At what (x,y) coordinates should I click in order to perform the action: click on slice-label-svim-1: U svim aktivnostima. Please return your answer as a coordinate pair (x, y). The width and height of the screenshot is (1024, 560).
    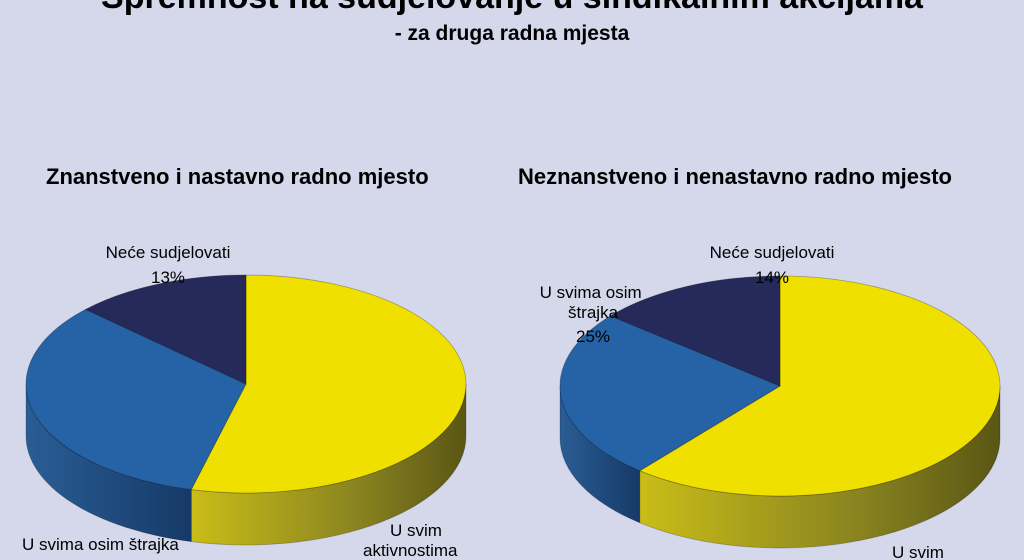
    Looking at the image, I should click on (410, 540).